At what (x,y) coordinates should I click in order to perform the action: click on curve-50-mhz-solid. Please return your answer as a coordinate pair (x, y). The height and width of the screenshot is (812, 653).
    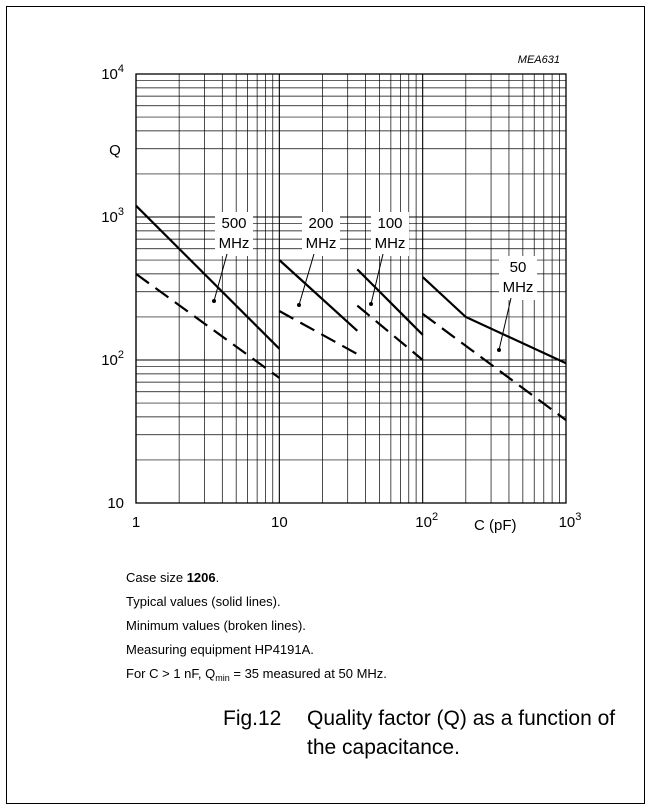
    Looking at the image, I should click on (494, 320).